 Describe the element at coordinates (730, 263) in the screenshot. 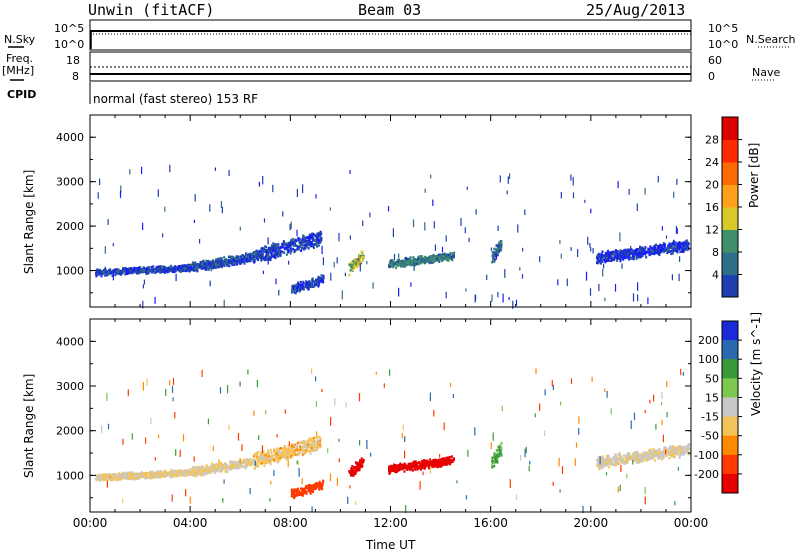

I see `power-colorbar-segment` at that location.